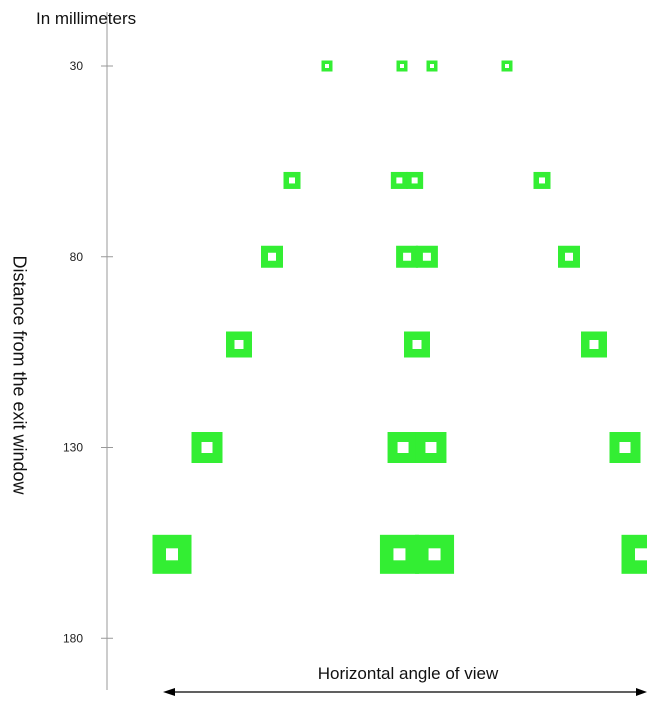 This screenshot has width=647, height=719. What do you see at coordinates (73, 448) in the screenshot?
I see `y-tick-label: 130` at bounding box center [73, 448].